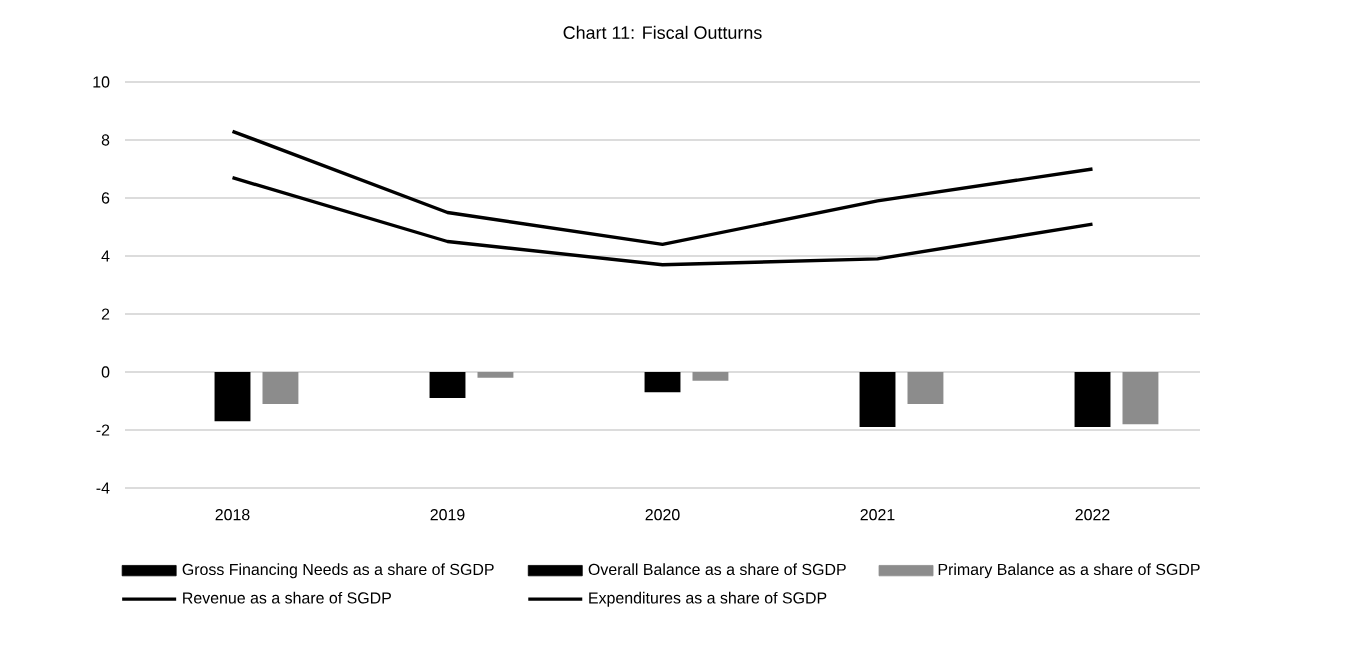  What do you see at coordinates (877, 515) in the screenshot?
I see `x-tick-label: 2021` at bounding box center [877, 515].